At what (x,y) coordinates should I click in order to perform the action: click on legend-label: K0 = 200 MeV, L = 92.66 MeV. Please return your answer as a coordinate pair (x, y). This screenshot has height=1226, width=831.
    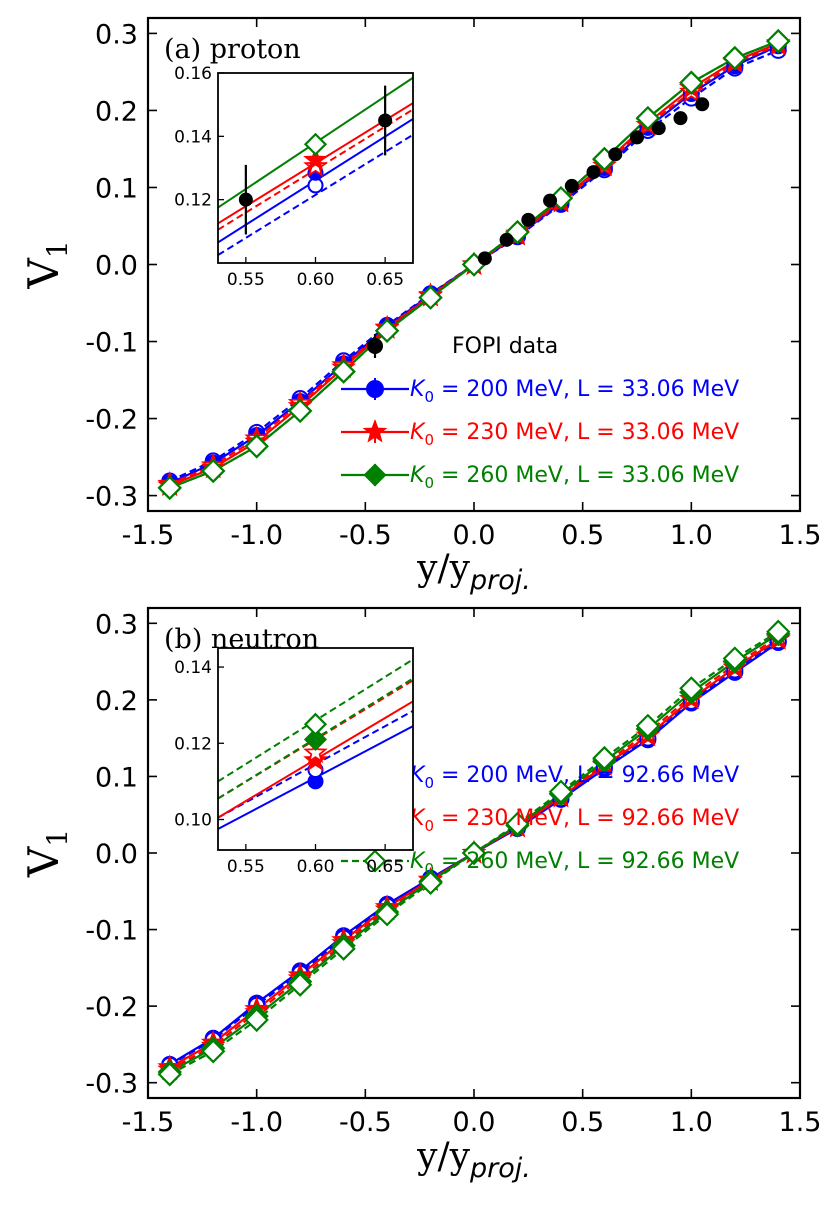
    Looking at the image, I should click on (574, 777).